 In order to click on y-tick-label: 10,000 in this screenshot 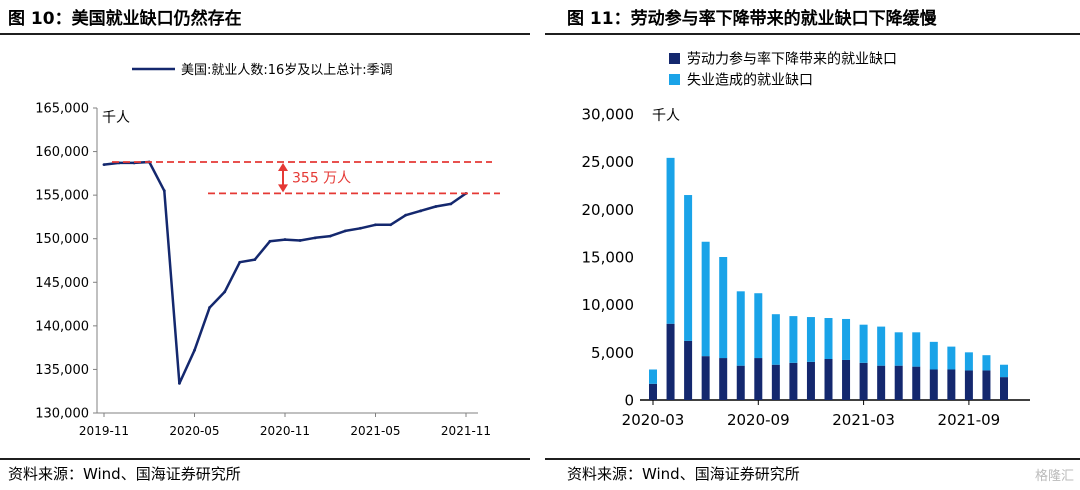, I will do `click(608, 305)`.